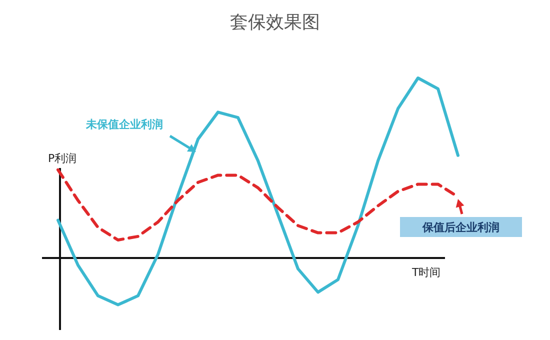 The height and width of the screenshot is (340, 550). What do you see at coordinates (62, 158) in the screenshot?
I see `y-axis-title: P利润` at bounding box center [62, 158].